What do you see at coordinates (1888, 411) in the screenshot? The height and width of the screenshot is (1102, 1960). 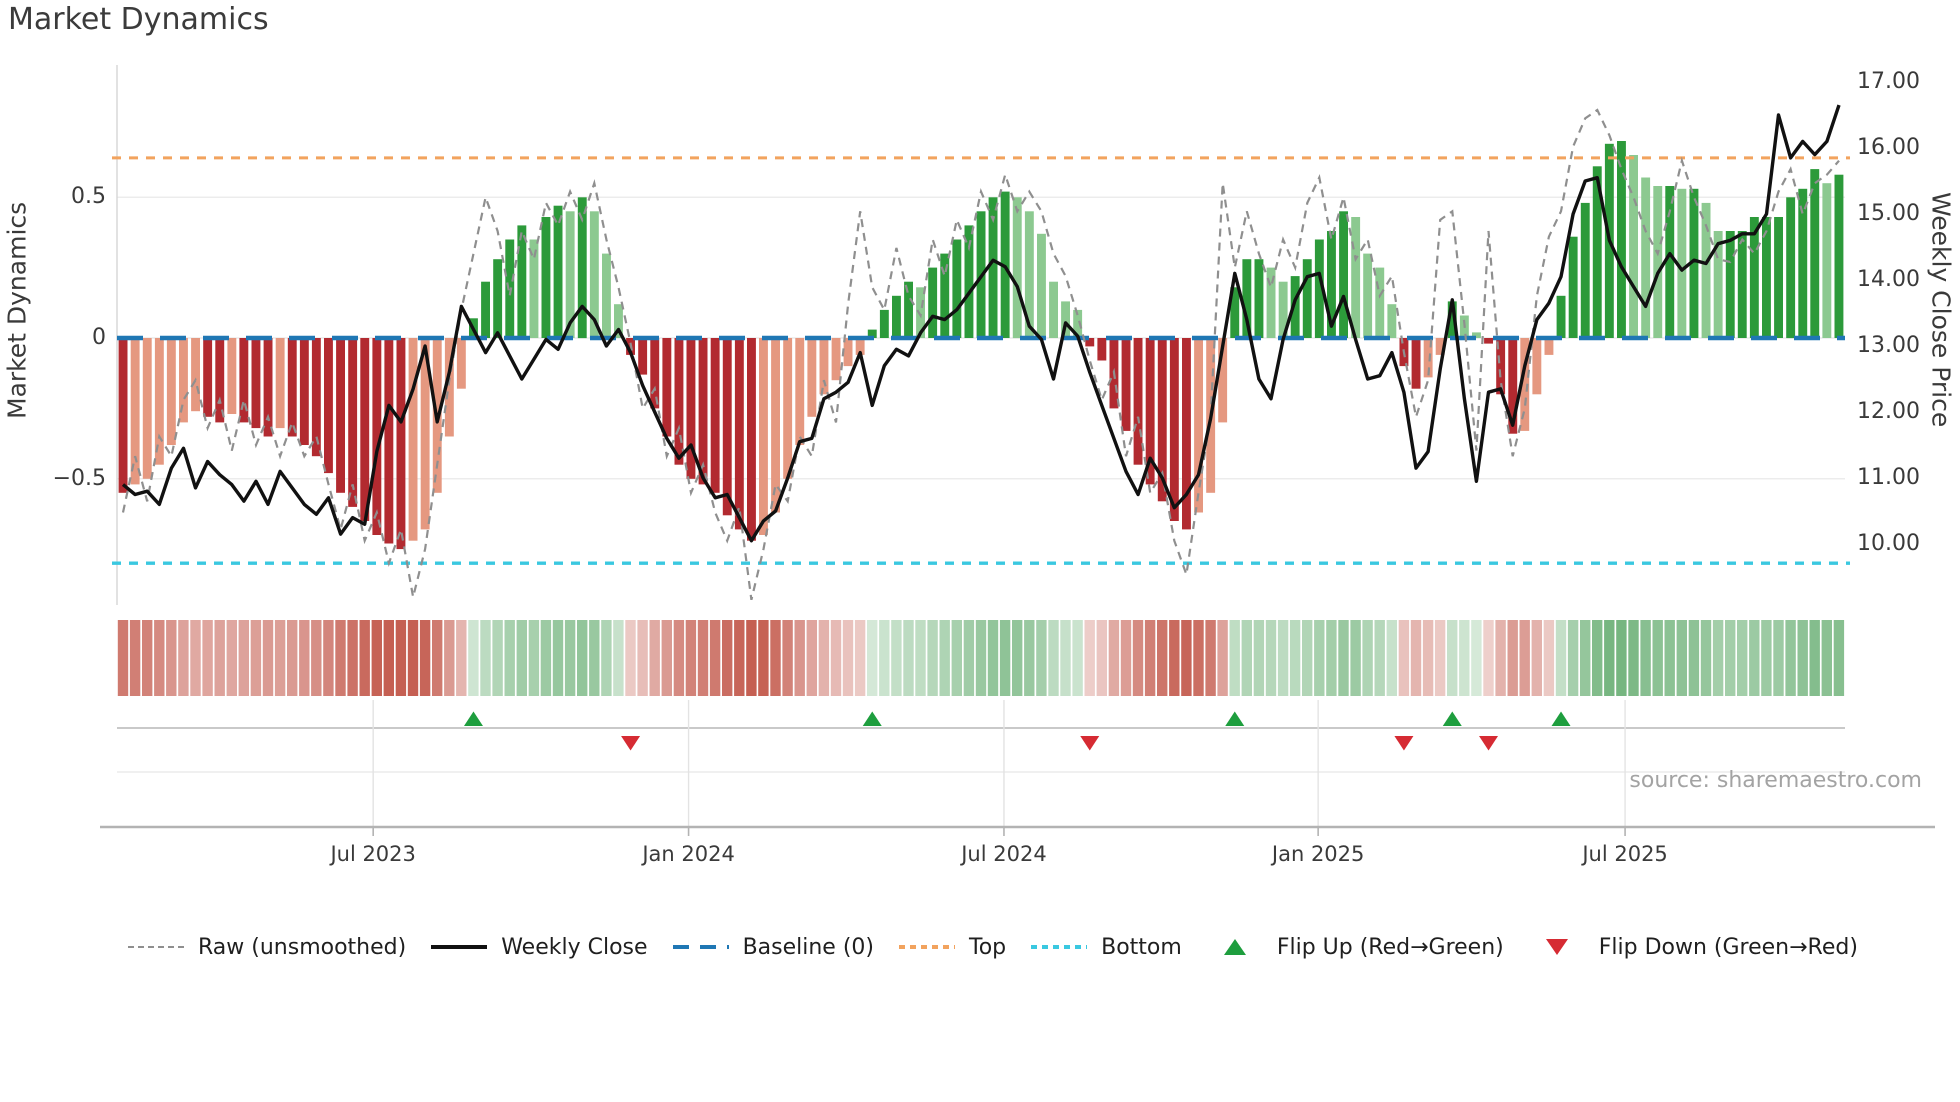 I see `y-tick-label-right: 12.00` at bounding box center [1888, 411].